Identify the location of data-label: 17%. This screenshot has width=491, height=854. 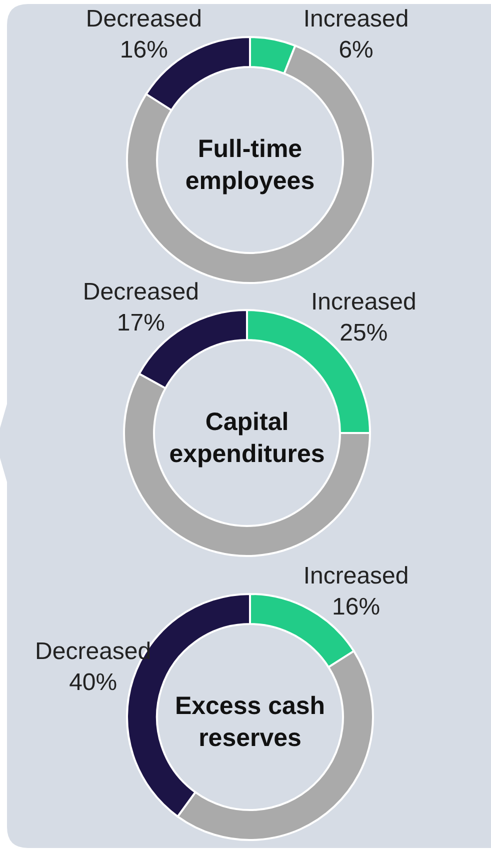
(140, 323).